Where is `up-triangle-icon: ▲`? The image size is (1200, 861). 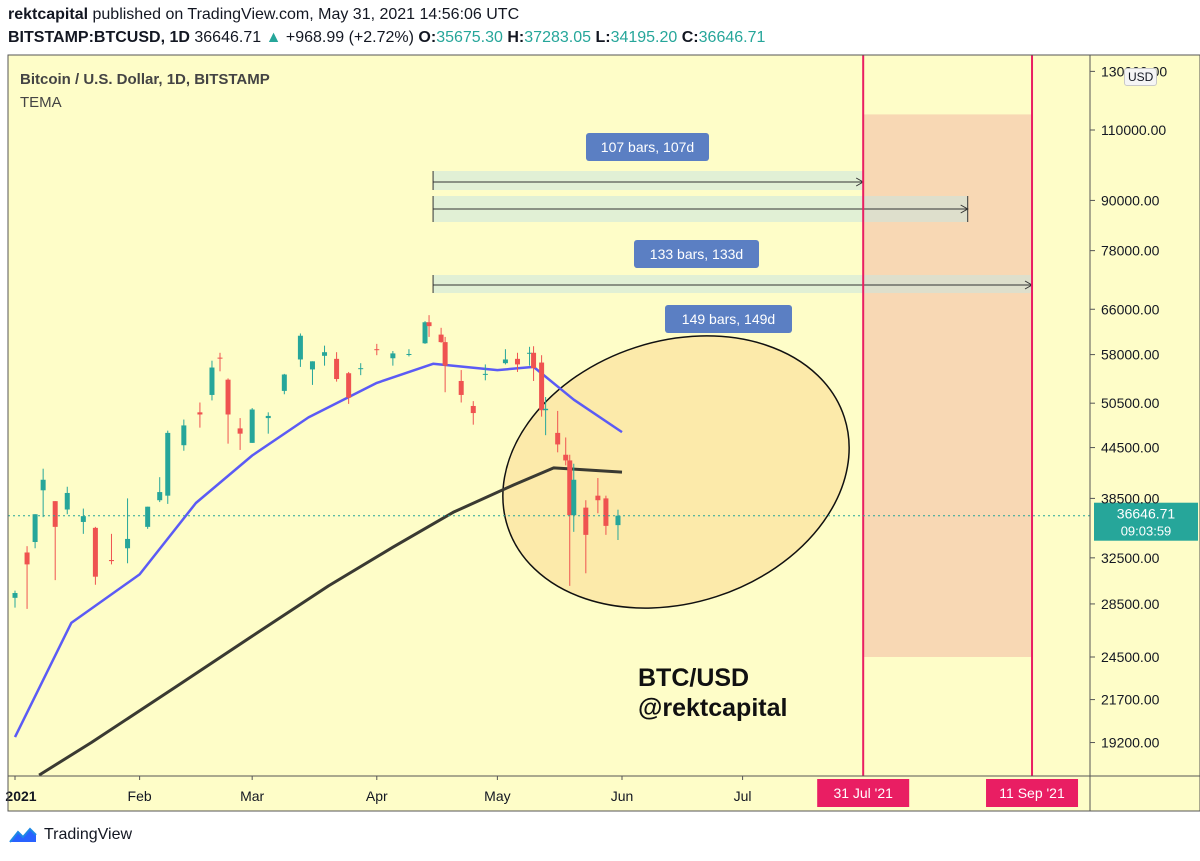
up-triangle-icon: ▲ is located at coordinates (273, 37).